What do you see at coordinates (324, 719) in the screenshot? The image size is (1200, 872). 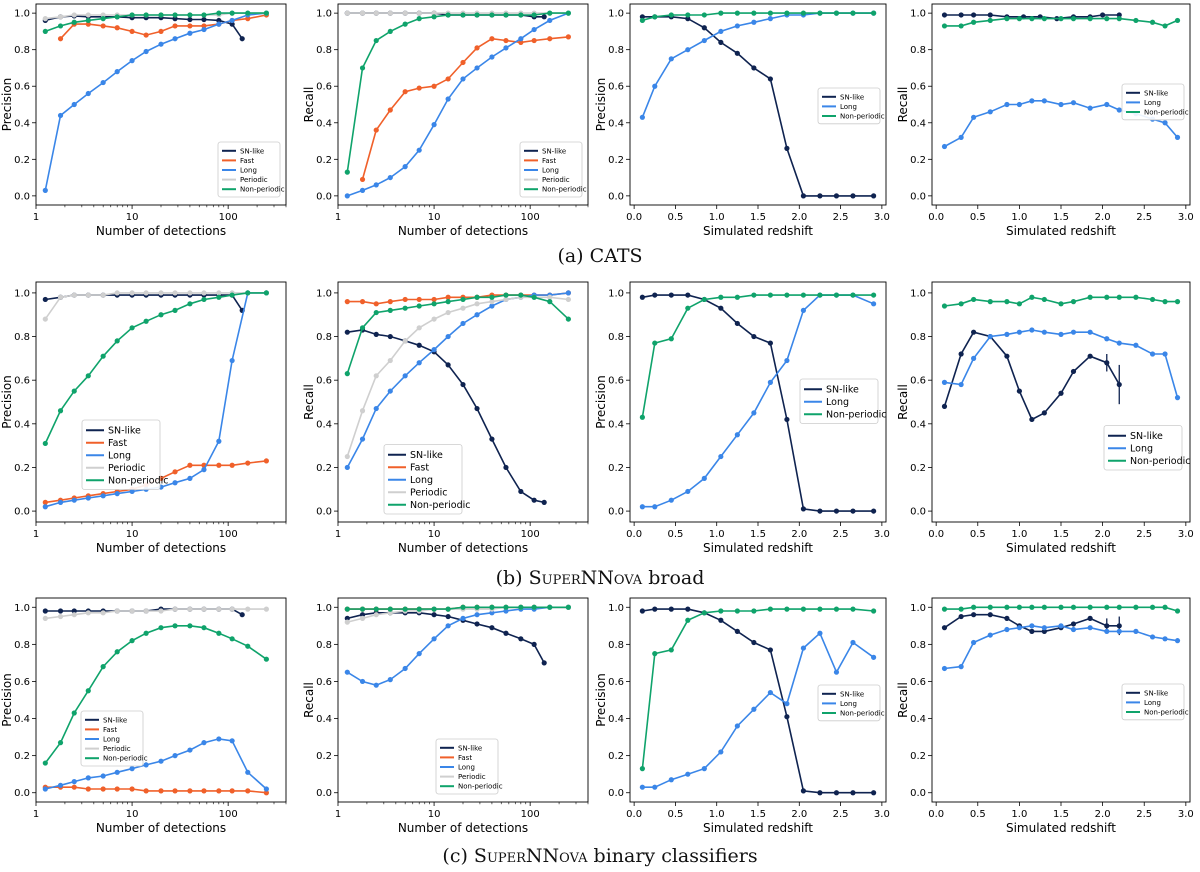 I see `y-tick-label: 0.4` at bounding box center [324, 719].